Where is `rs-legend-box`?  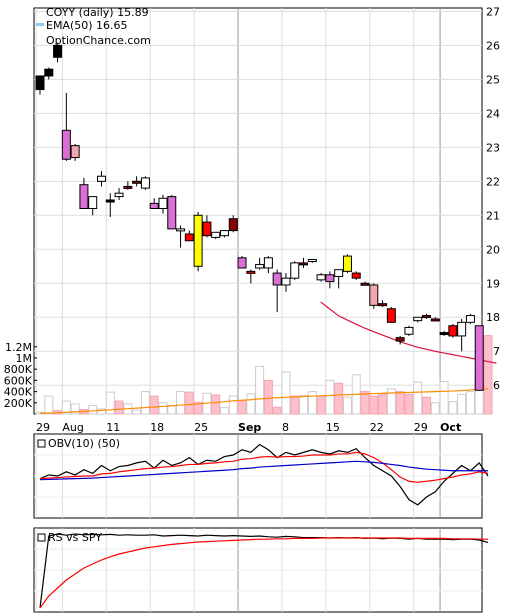
rs-legend-box is located at coordinates (41, 537).